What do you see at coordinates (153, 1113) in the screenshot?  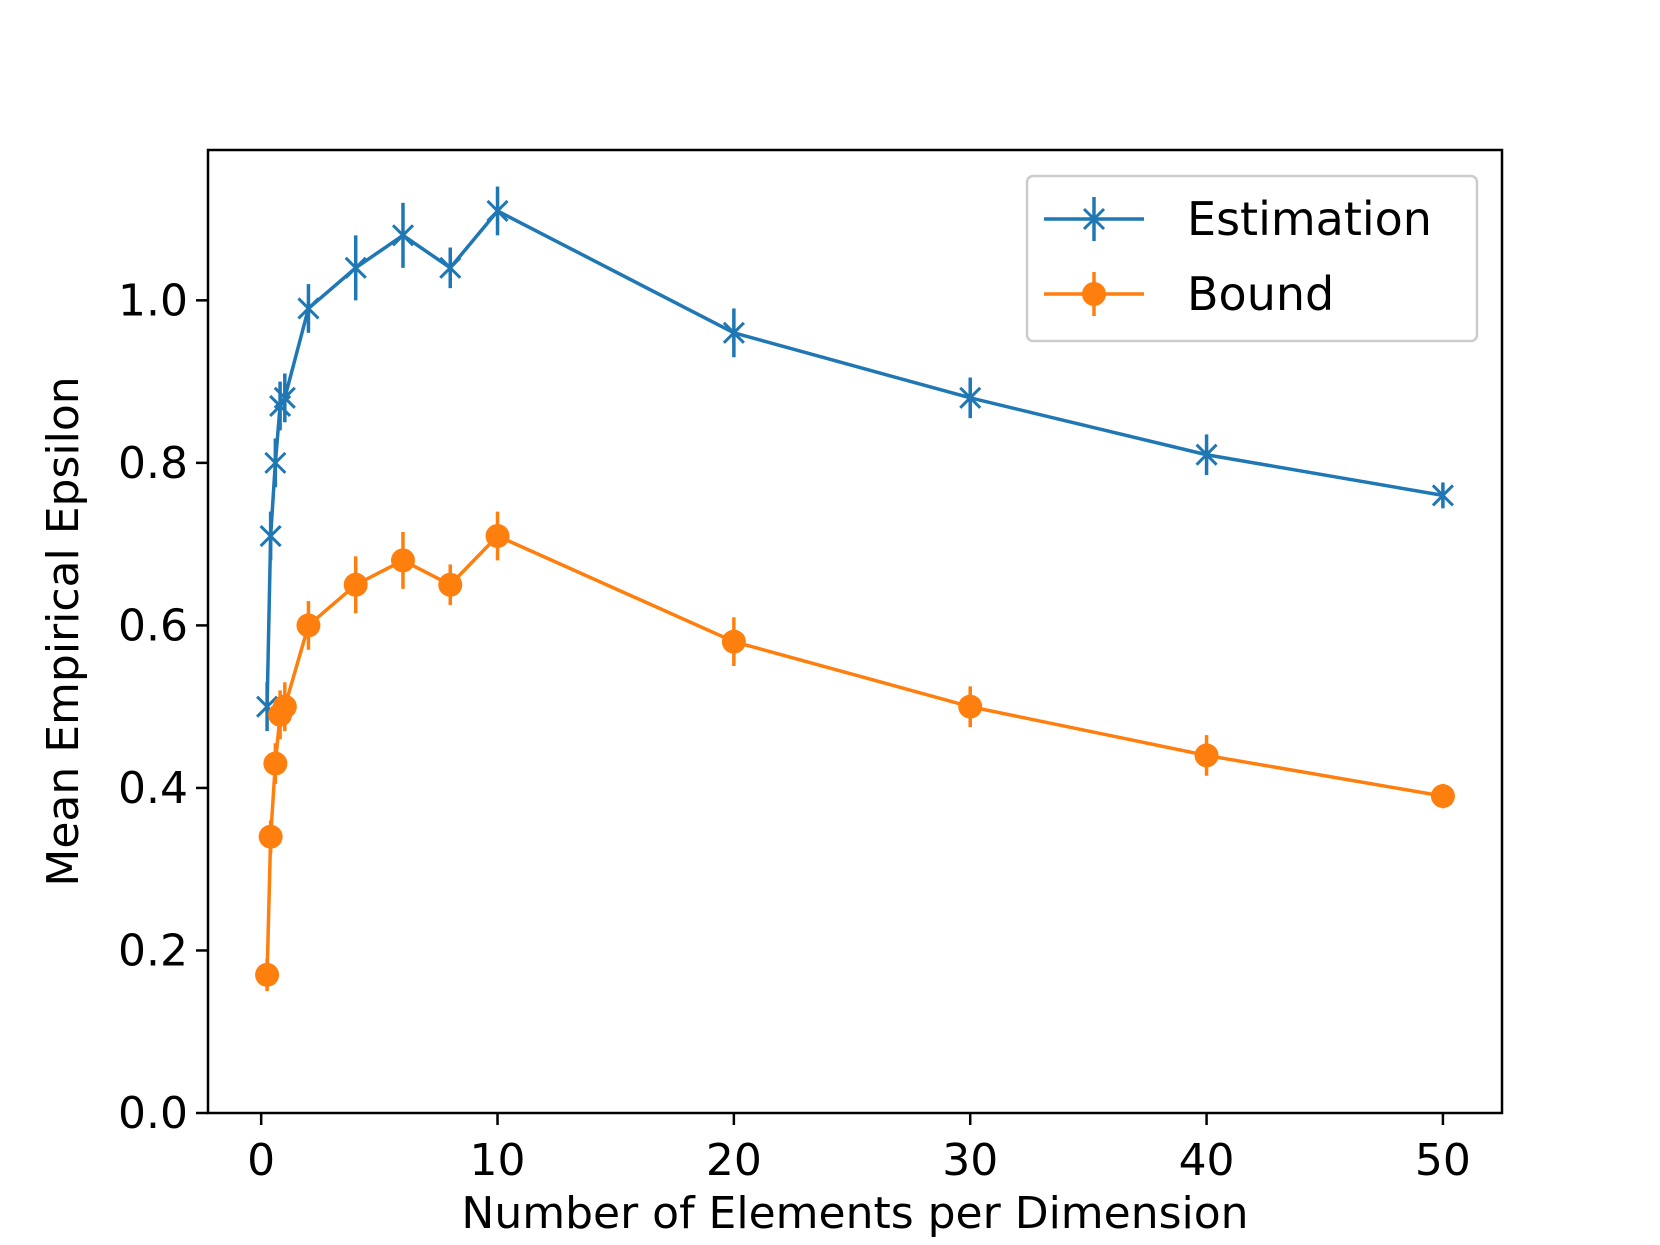 I see `y-tick-label: 0.0` at bounding box center [153, 1113].